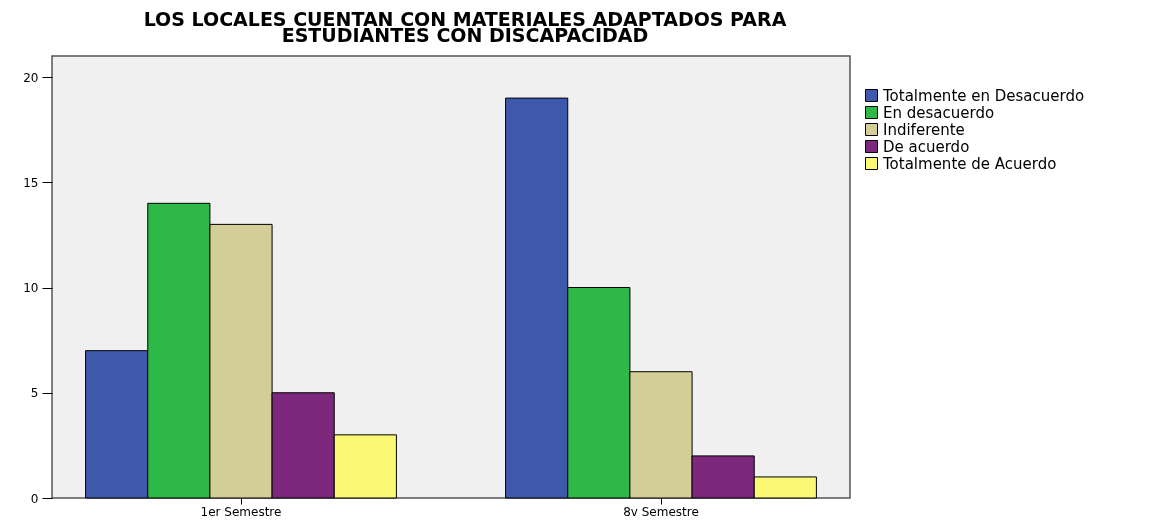 The width and height of the screenshot is (1152, 522). Describe the element at coordinates (31, 77) in the screenshot. I see `y-tick-label: 20` at that location.